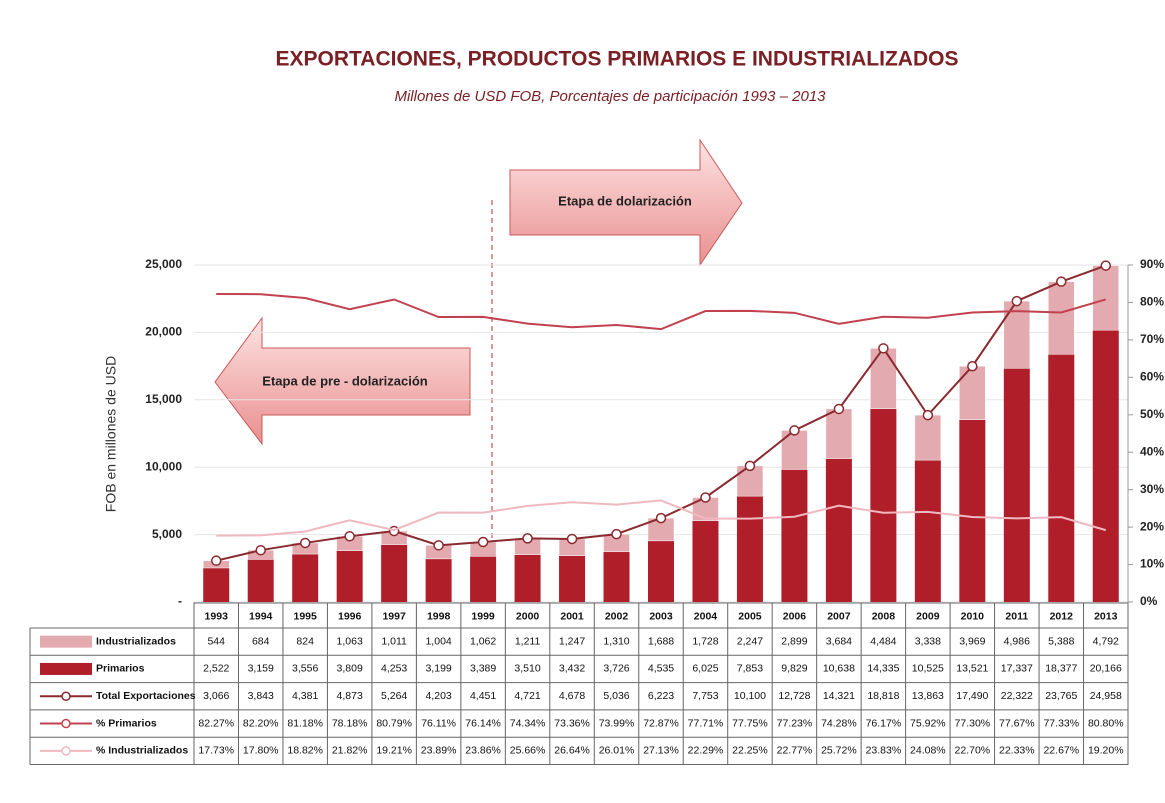  Describe the element at coordinates (394, 641) in the screenshot. I see `table-cell: 1,011` at that location.